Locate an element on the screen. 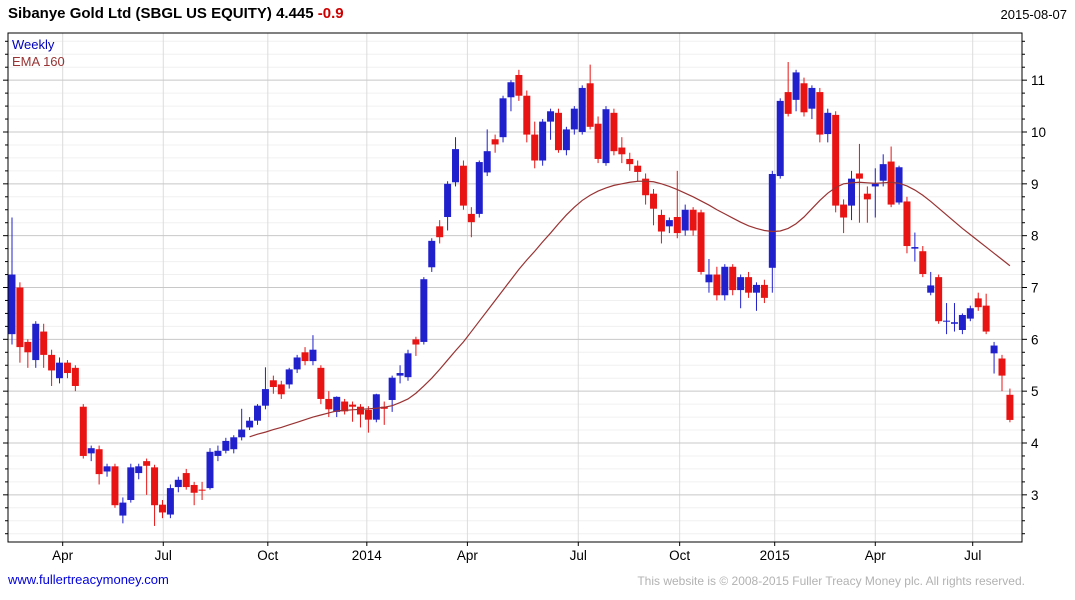 The width and height of the screenshot is (1075, 600). svg-text: 8 is located at coordinates (1035, 236).